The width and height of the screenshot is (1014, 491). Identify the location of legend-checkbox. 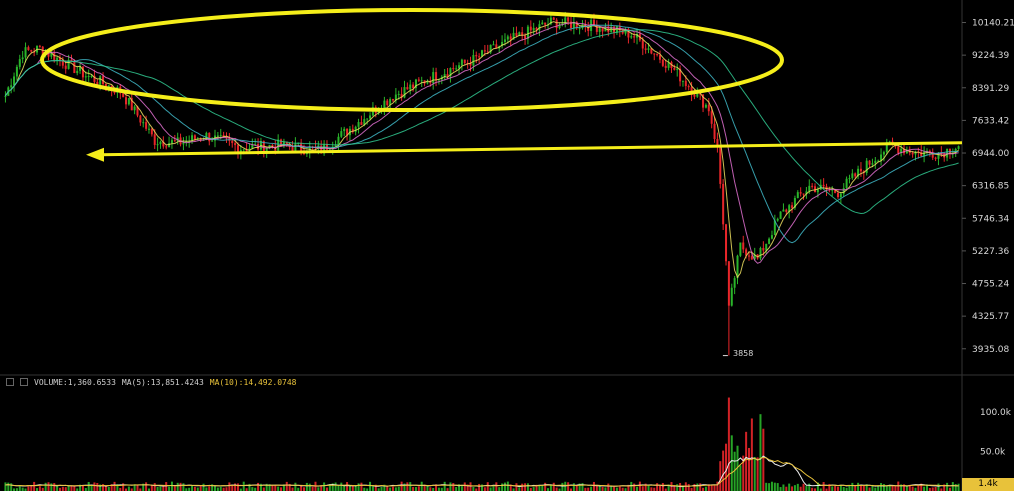
(10, 382).